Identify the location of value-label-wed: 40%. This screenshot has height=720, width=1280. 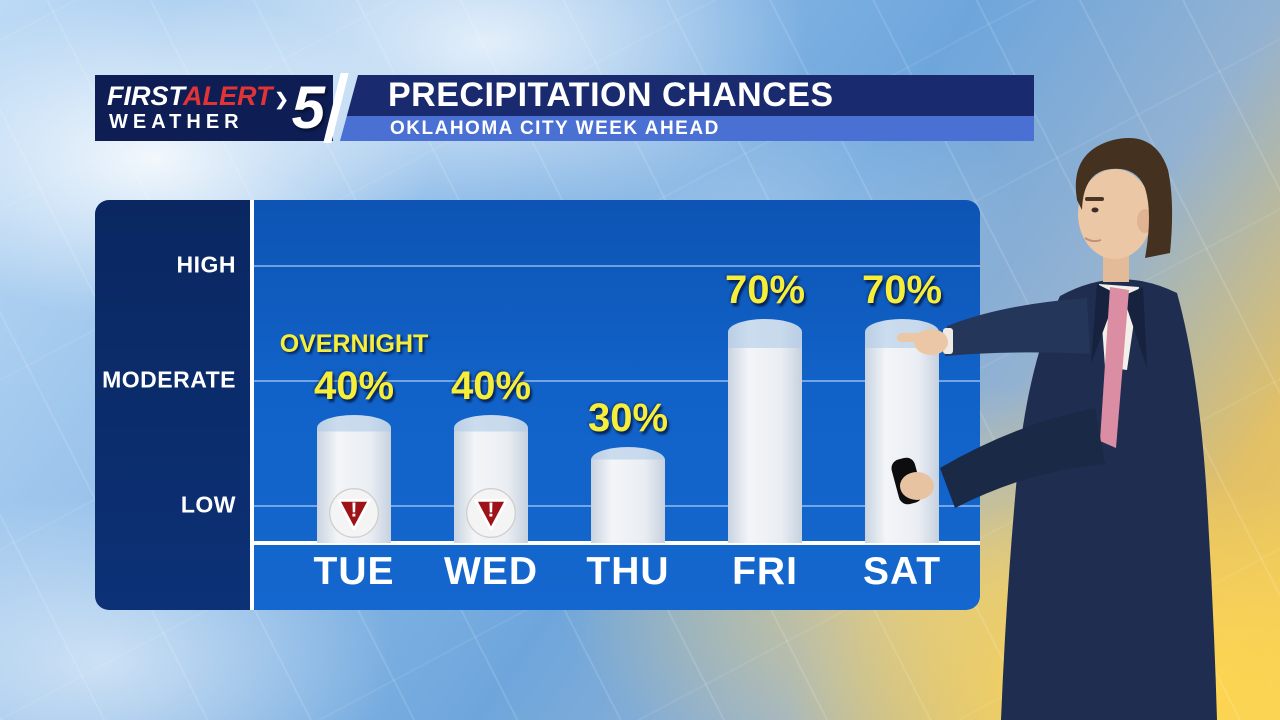
(491, 386).